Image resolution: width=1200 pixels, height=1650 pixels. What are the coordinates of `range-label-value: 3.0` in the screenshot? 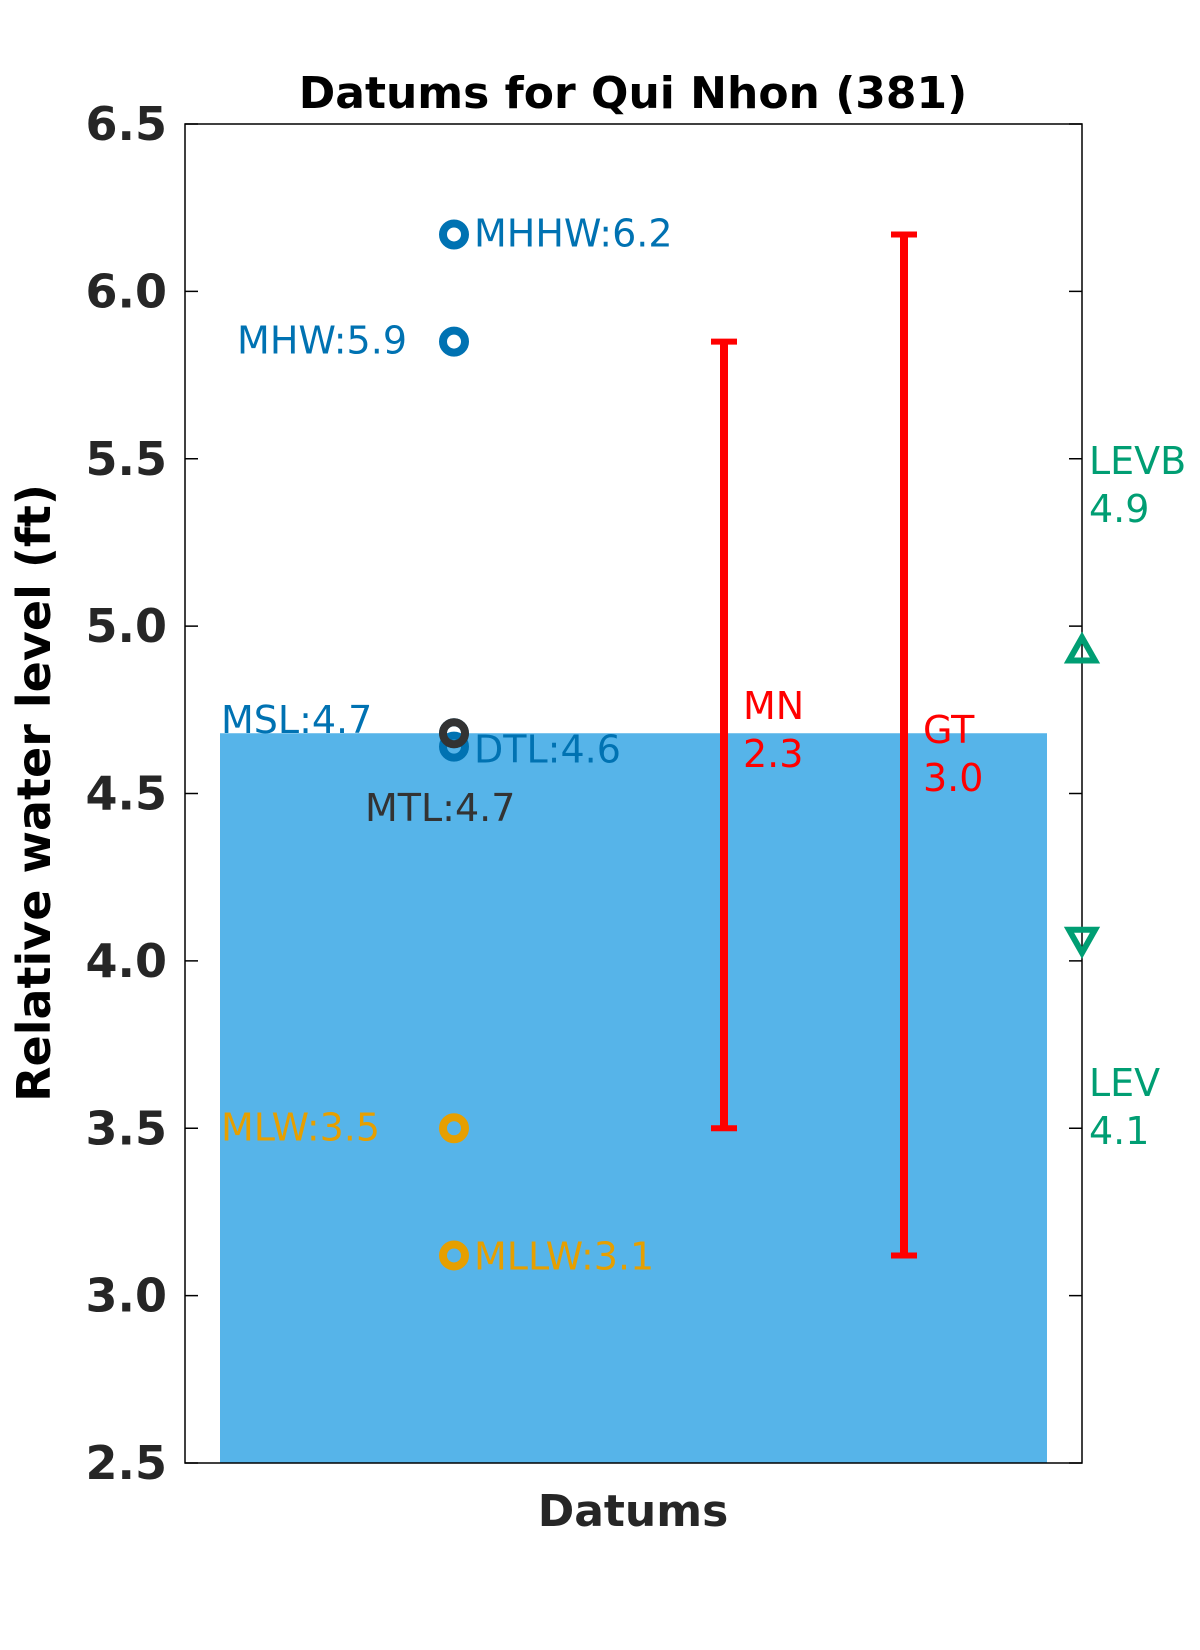 It's located at (953, 778).